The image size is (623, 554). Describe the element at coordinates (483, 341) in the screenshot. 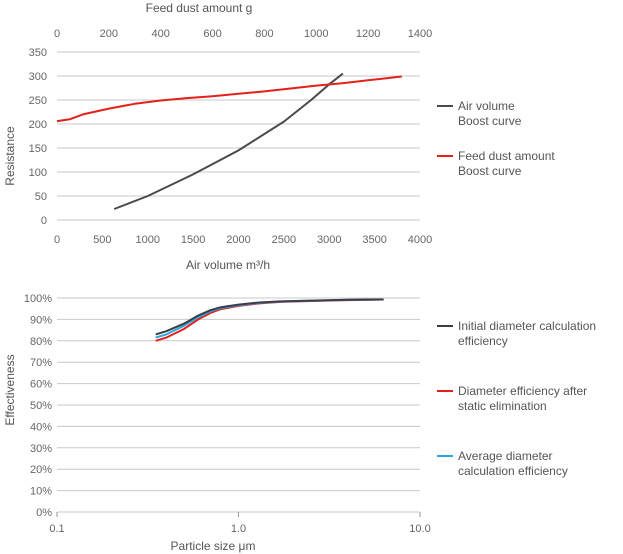

I see `legend-label: efficiency` at that location.